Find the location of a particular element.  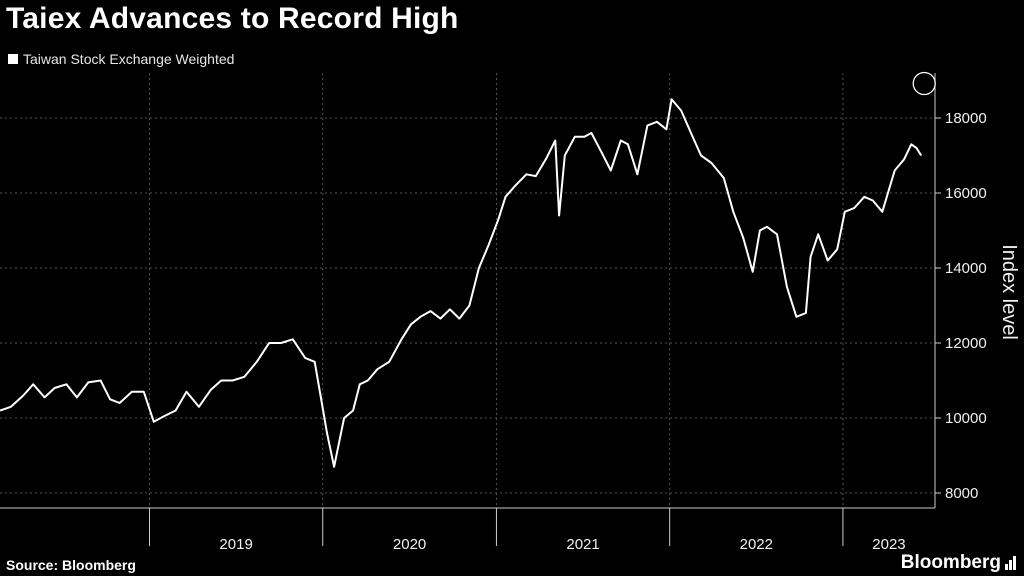

x-tick-label: 2019 is located at coordinates (235, 544).